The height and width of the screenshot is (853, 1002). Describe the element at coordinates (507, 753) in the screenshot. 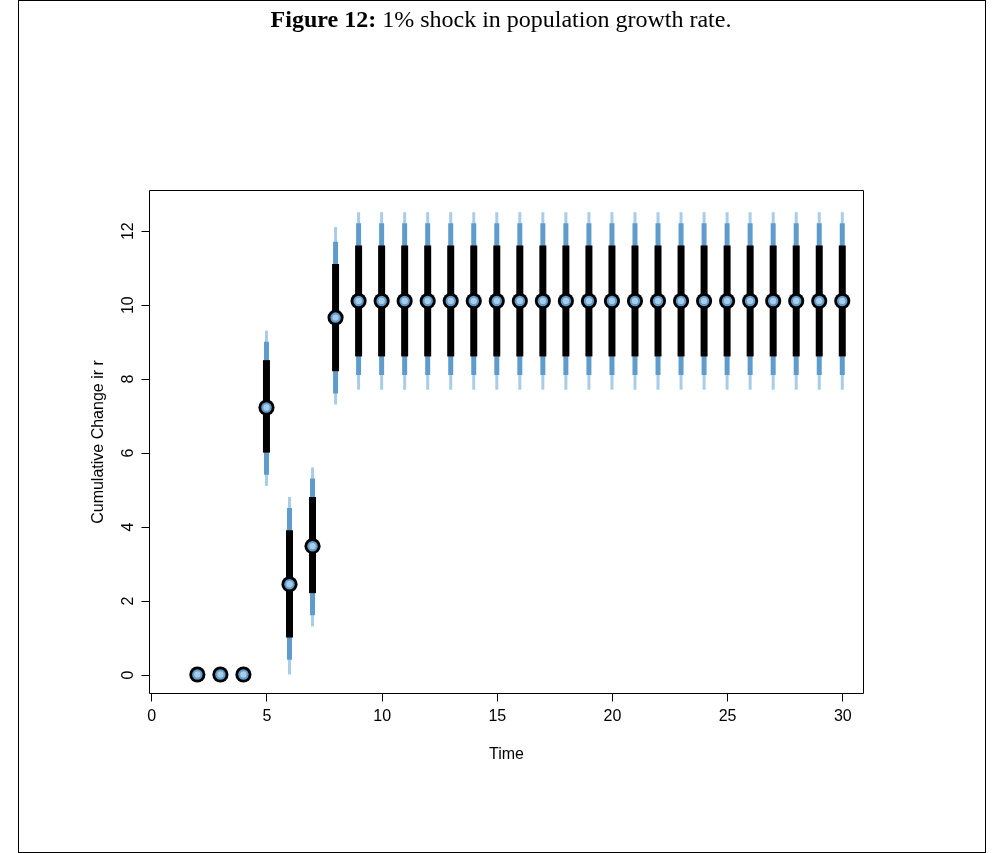

I see `x-axis-title: Time` at that location.